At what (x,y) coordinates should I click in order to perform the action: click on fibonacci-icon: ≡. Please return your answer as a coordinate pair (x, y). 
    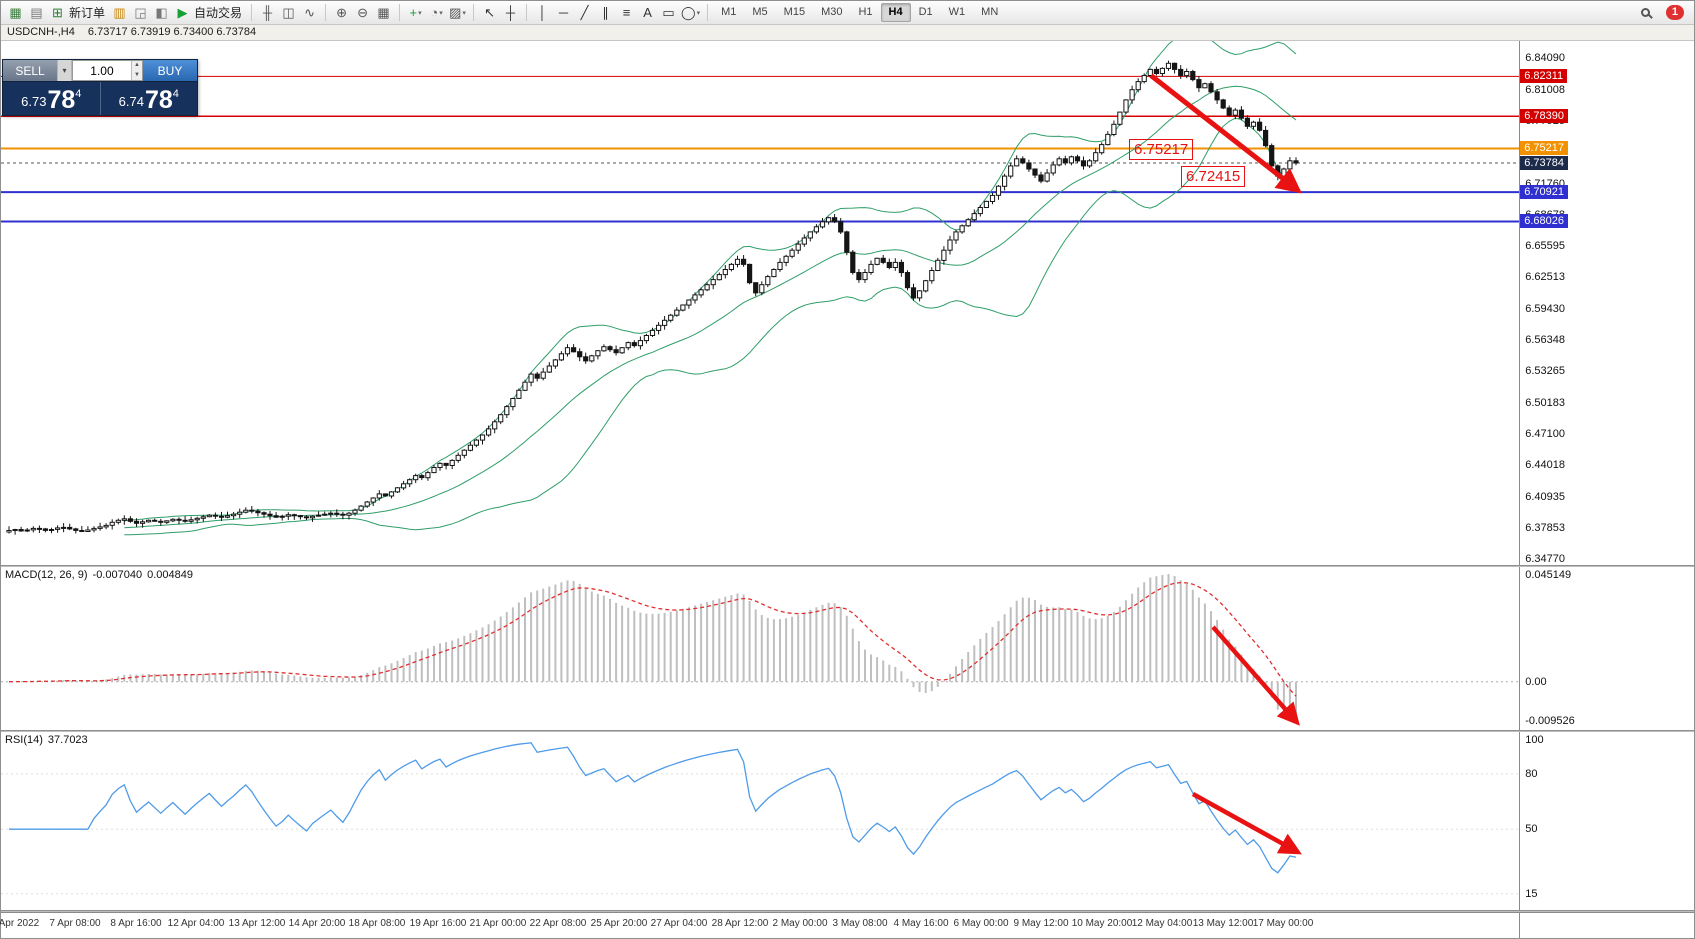
    Looking at the image, I should click on (626, 12).